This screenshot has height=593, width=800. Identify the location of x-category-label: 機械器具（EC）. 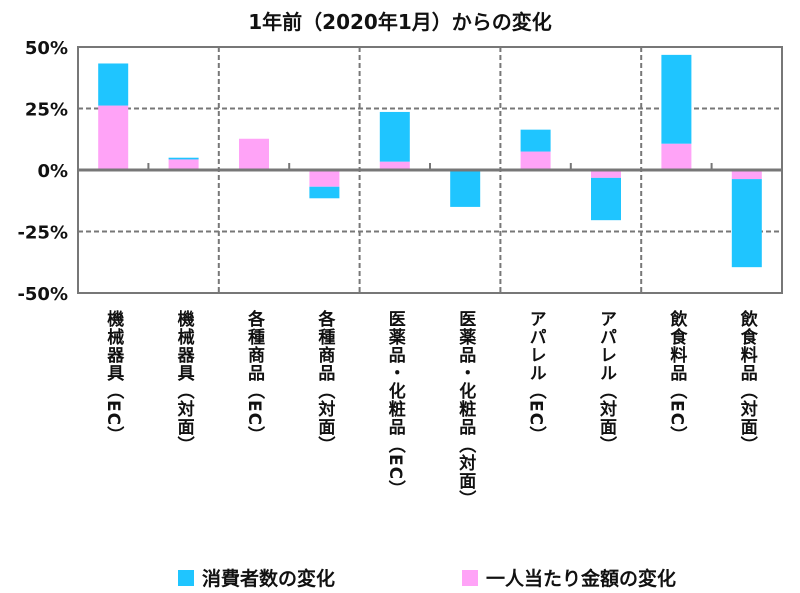
(113, 377).